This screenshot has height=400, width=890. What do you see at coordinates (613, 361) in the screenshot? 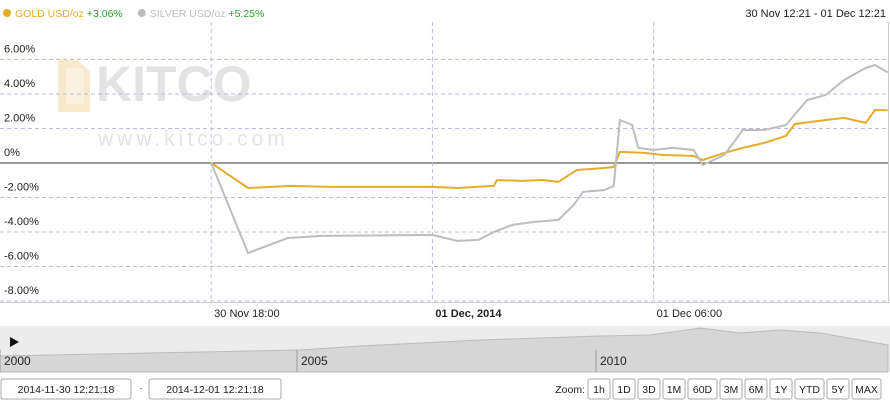
I see `navigator-label: 2010` at bounding box center [613, 361].